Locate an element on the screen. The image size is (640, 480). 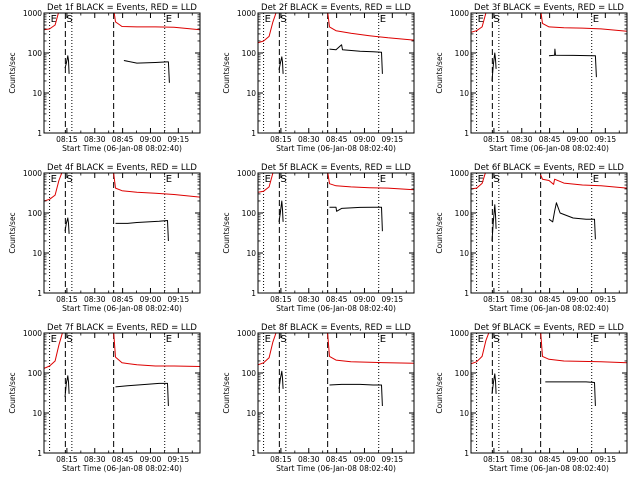
panel-title: Det 4f BLACK = Events, RED = LLD is located at coordinates (122, 168).